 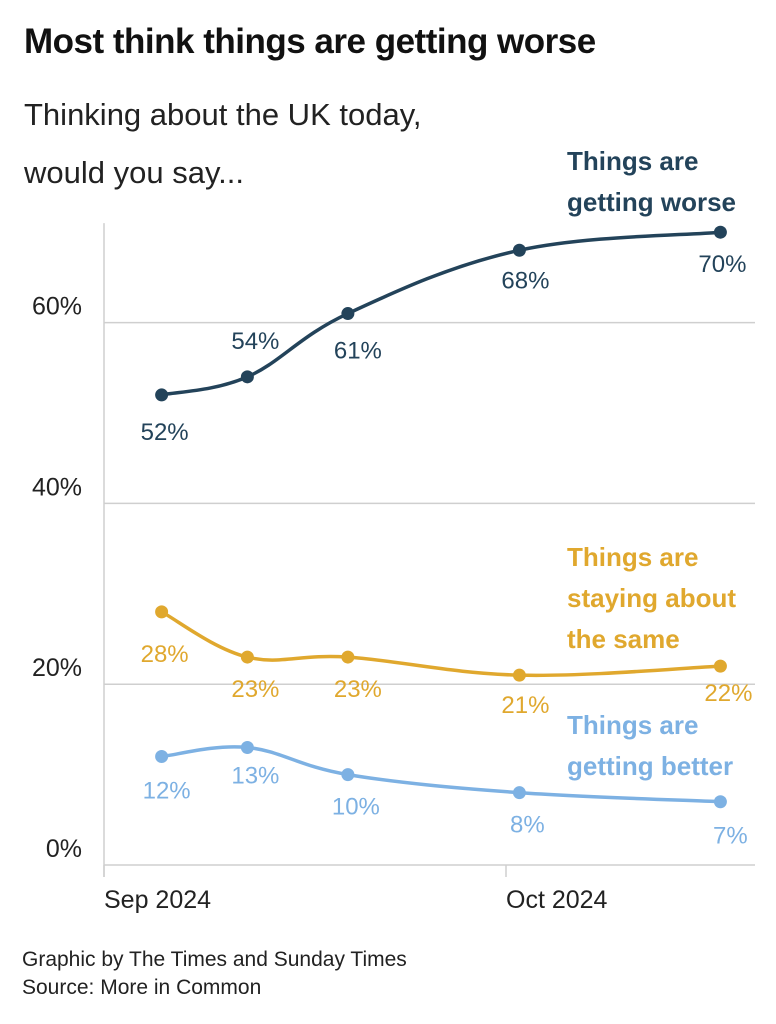 I want to click on data-label: 7%, so click(x=730, y=836).